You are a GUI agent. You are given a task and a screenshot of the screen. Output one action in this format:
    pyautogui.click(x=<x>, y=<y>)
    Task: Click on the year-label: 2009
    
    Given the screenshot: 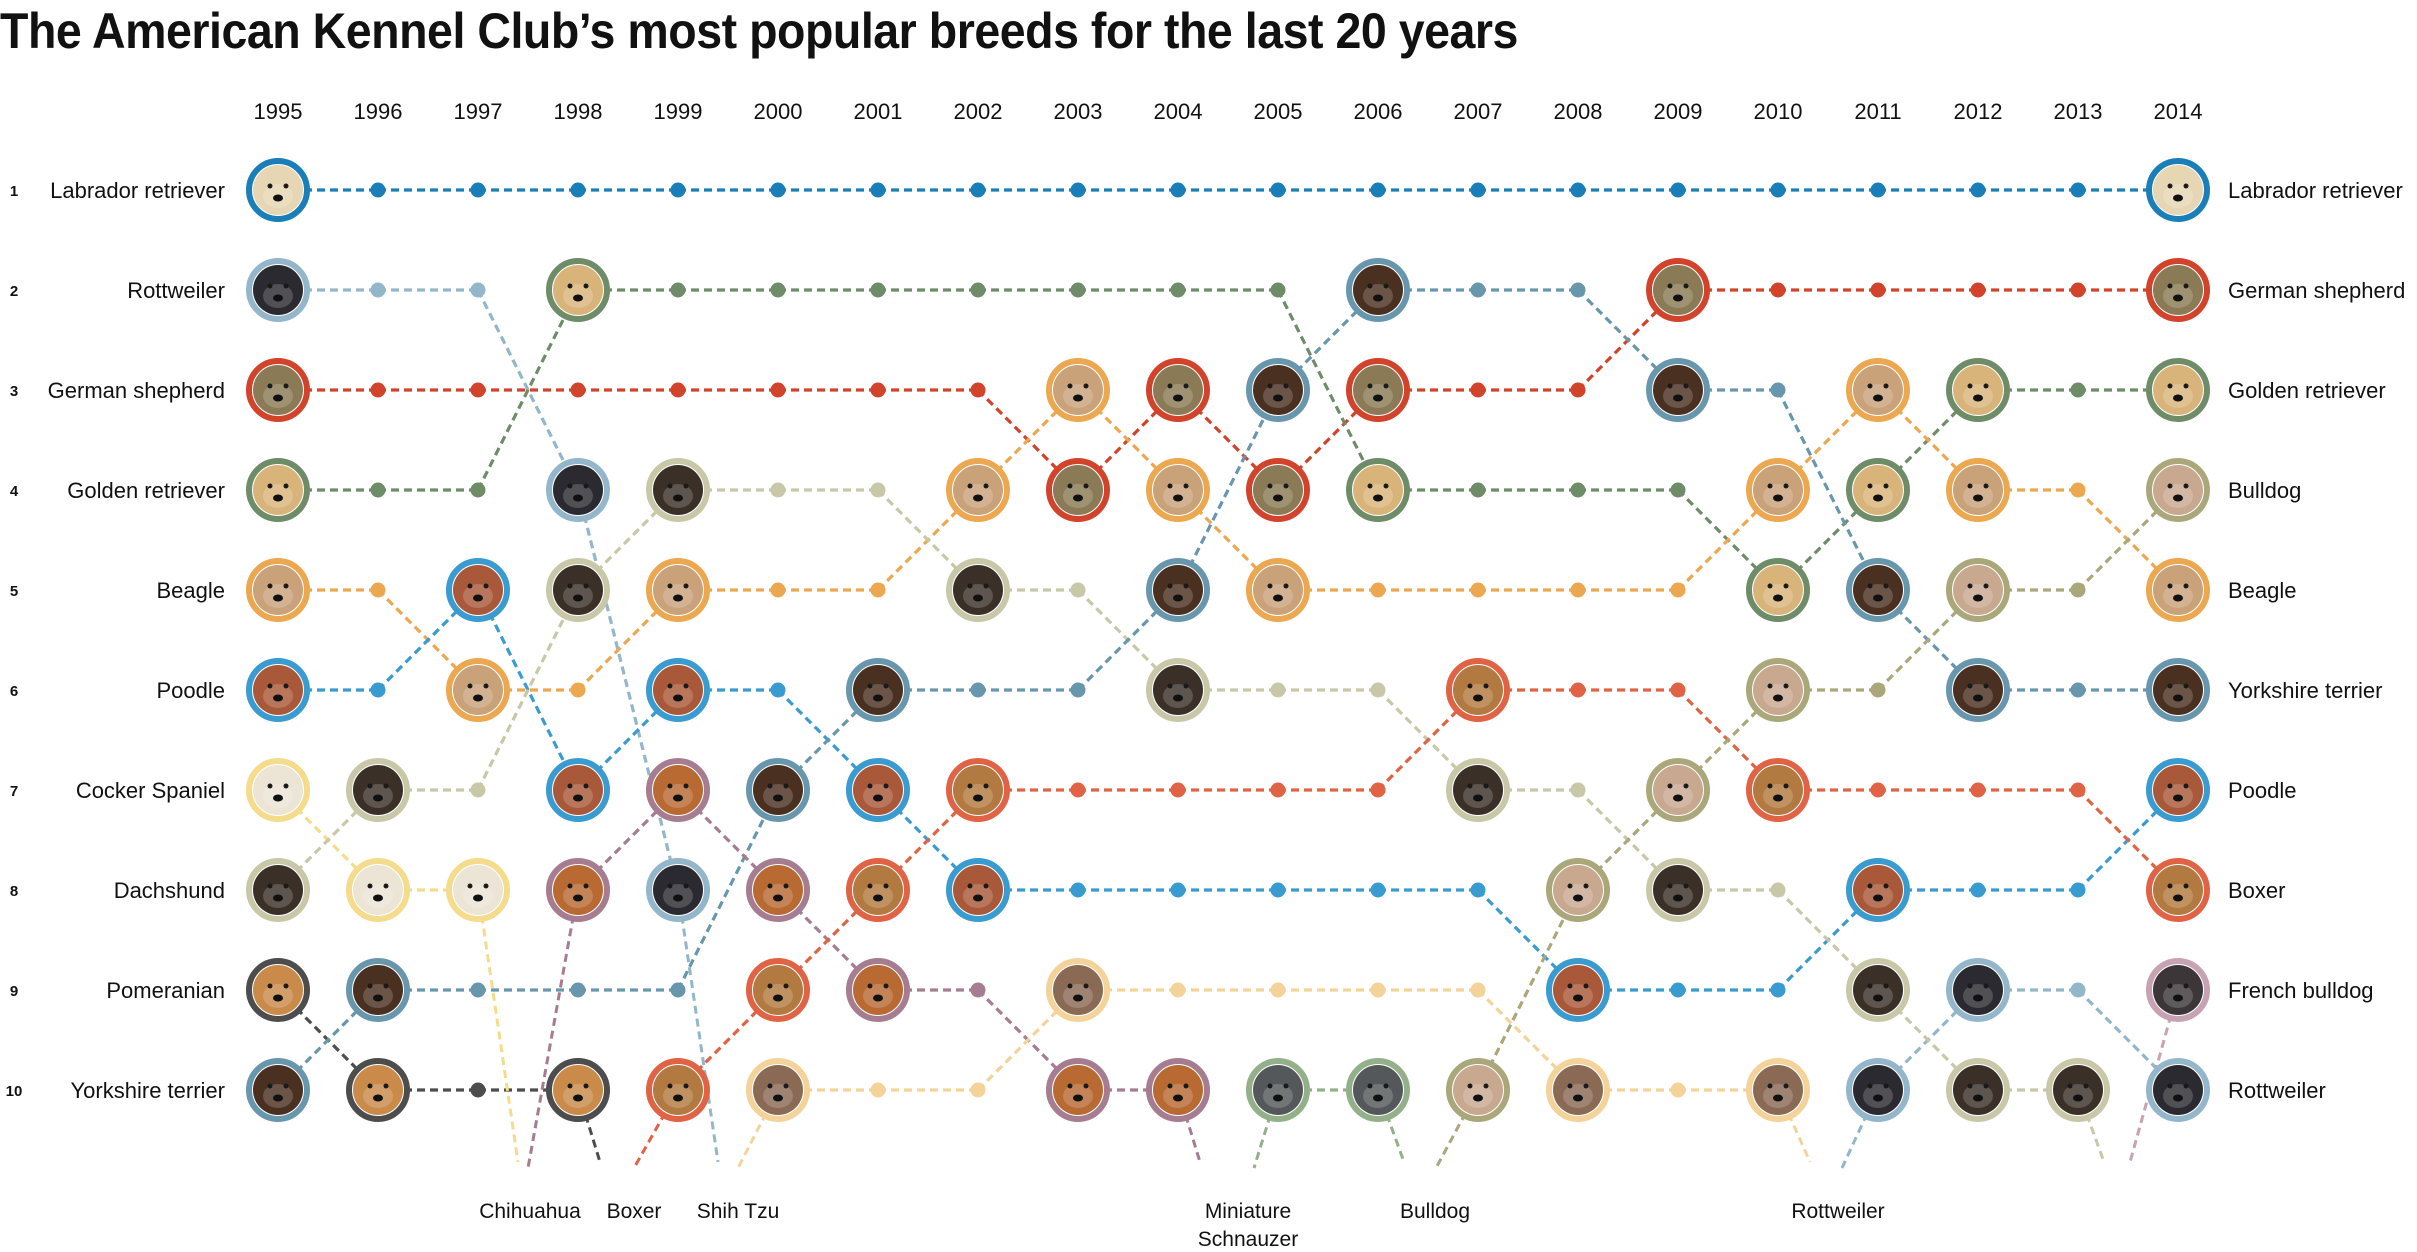 What is the action you would take?
    pyautogui.click(x=1678, y=111)
    